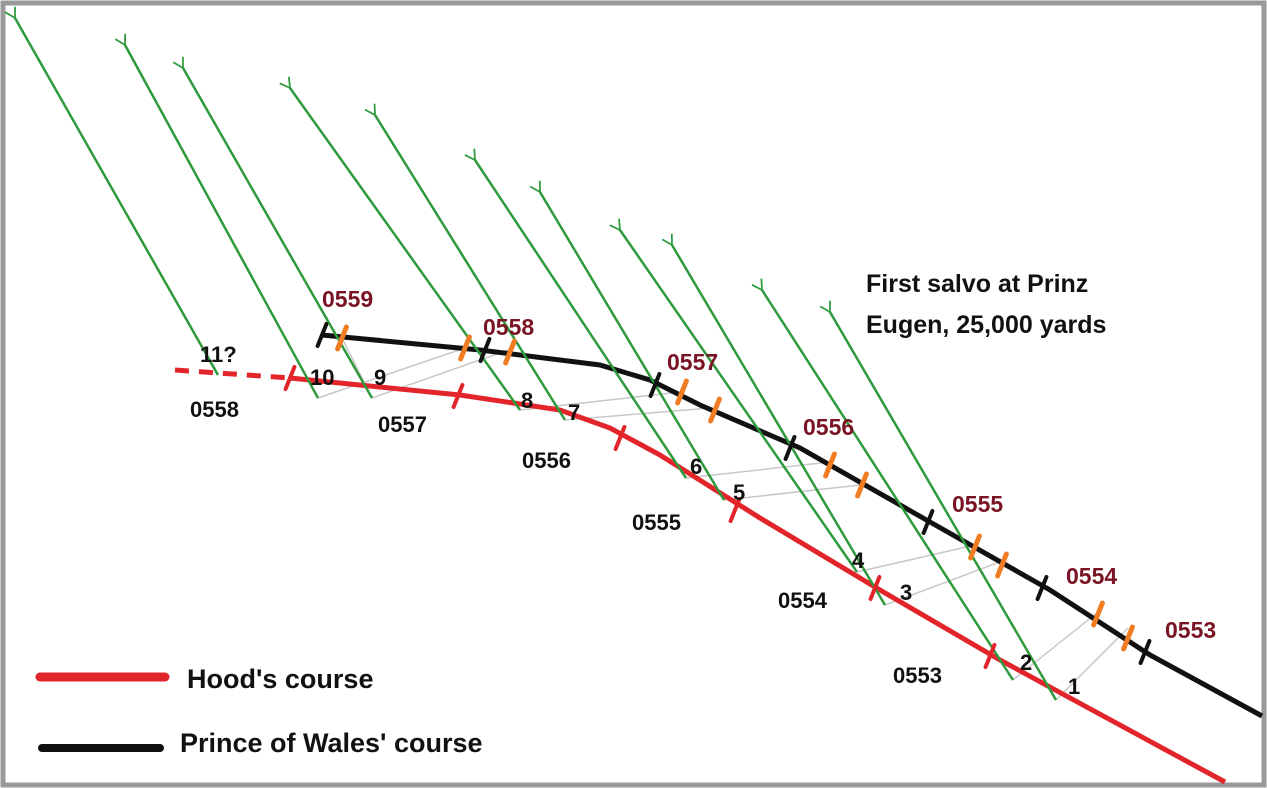 This screenshot has width=1267, height=788. Describe the element at coordinates (1026, 662) in the screenshot. I see `salvo-number: 2` at that location.